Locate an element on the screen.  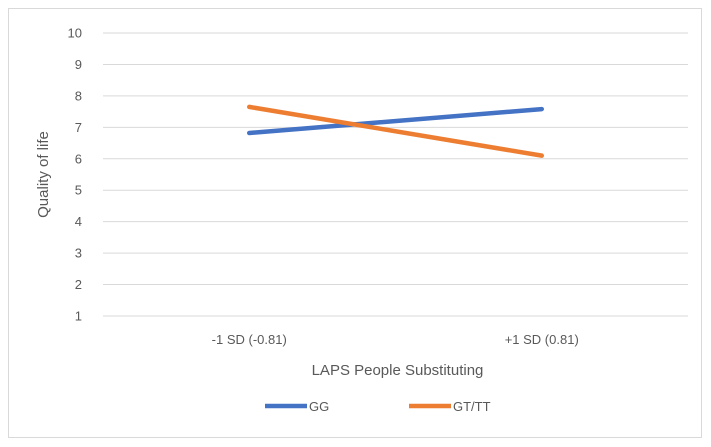
x-tick-label: -1 SD (-0.81) is located at coordinates (249, 339).